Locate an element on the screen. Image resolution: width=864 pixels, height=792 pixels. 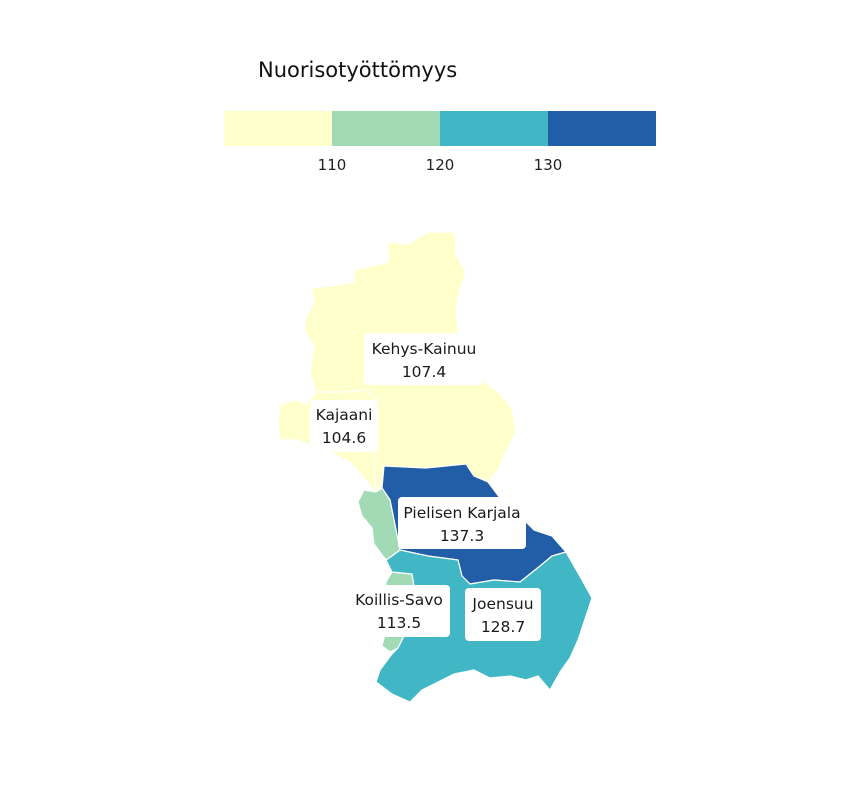
label-pielisen-karjala: Pielisen Karjala 137.3 is located at coordinates (462, 523).